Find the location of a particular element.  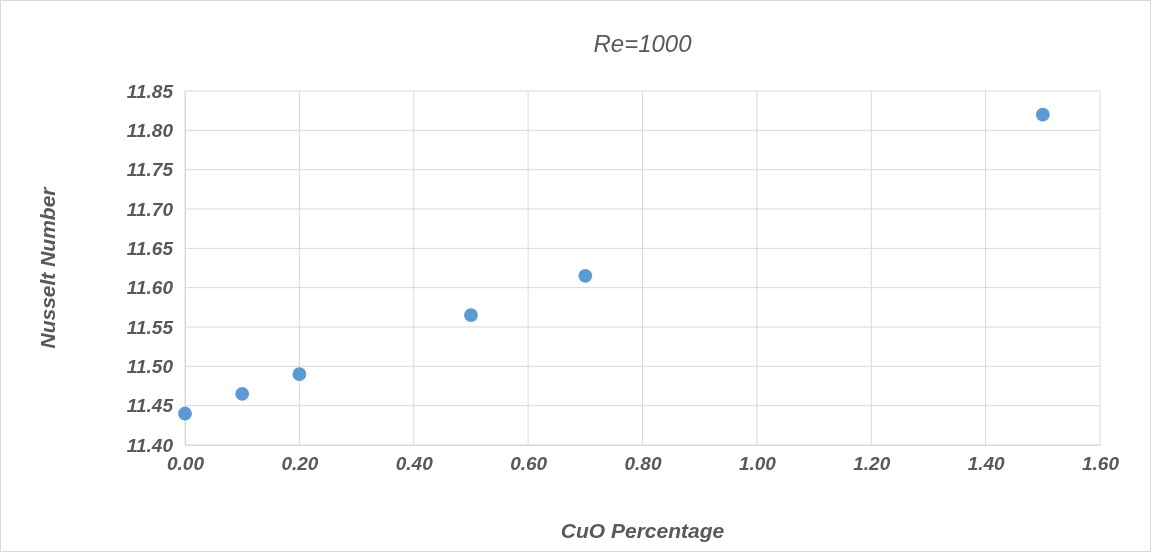

x-tick-label: 1.40 is located at coordinates (986, 464).